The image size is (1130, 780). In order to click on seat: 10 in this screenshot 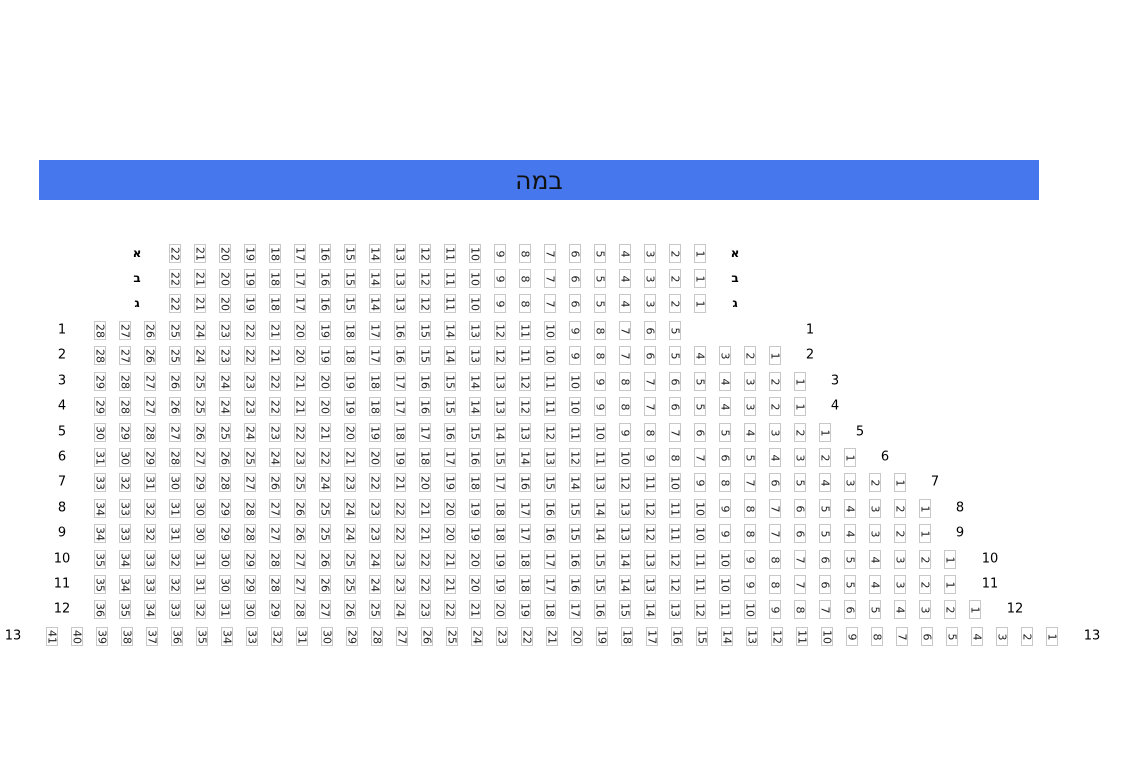, I will do `click(750, 609)`.